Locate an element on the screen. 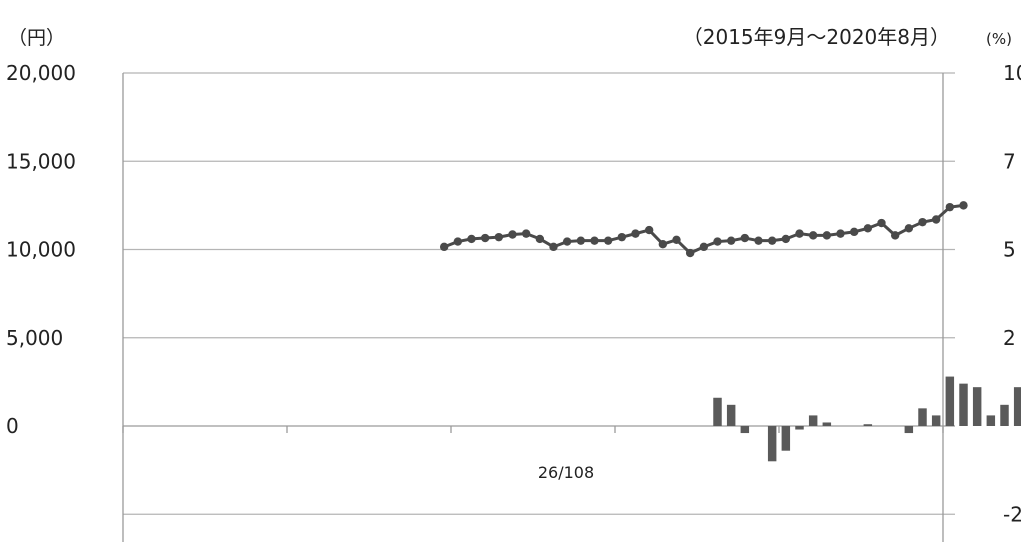  left-tick-label: 15,000 is located at coordinates (41, 161).